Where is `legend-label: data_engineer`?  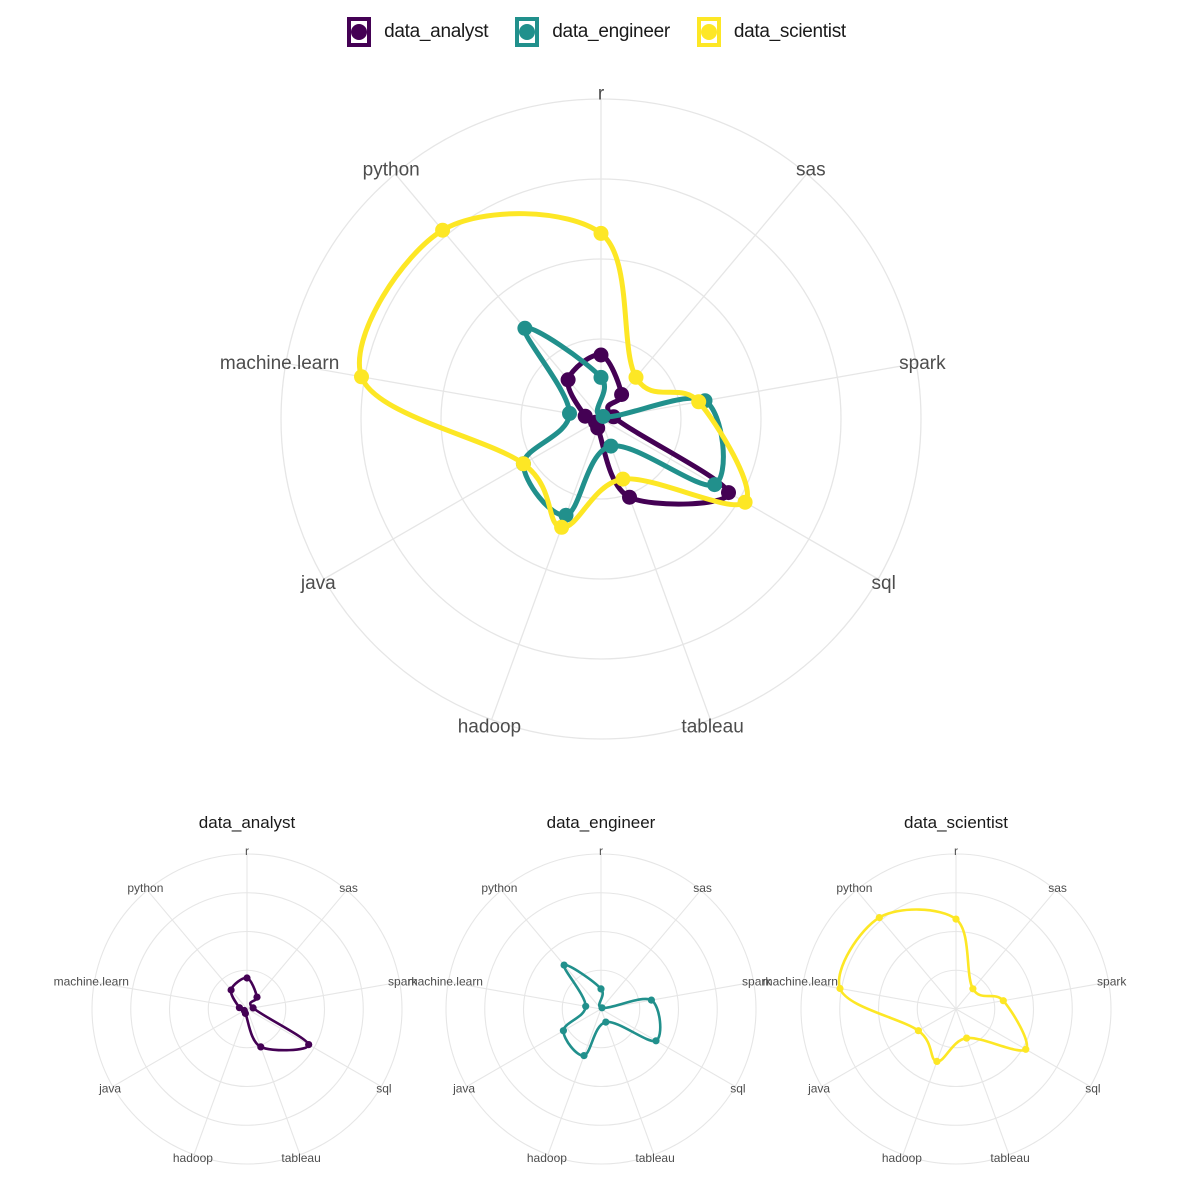
legend-label: data_engineer is located at coordinates (611, 31).